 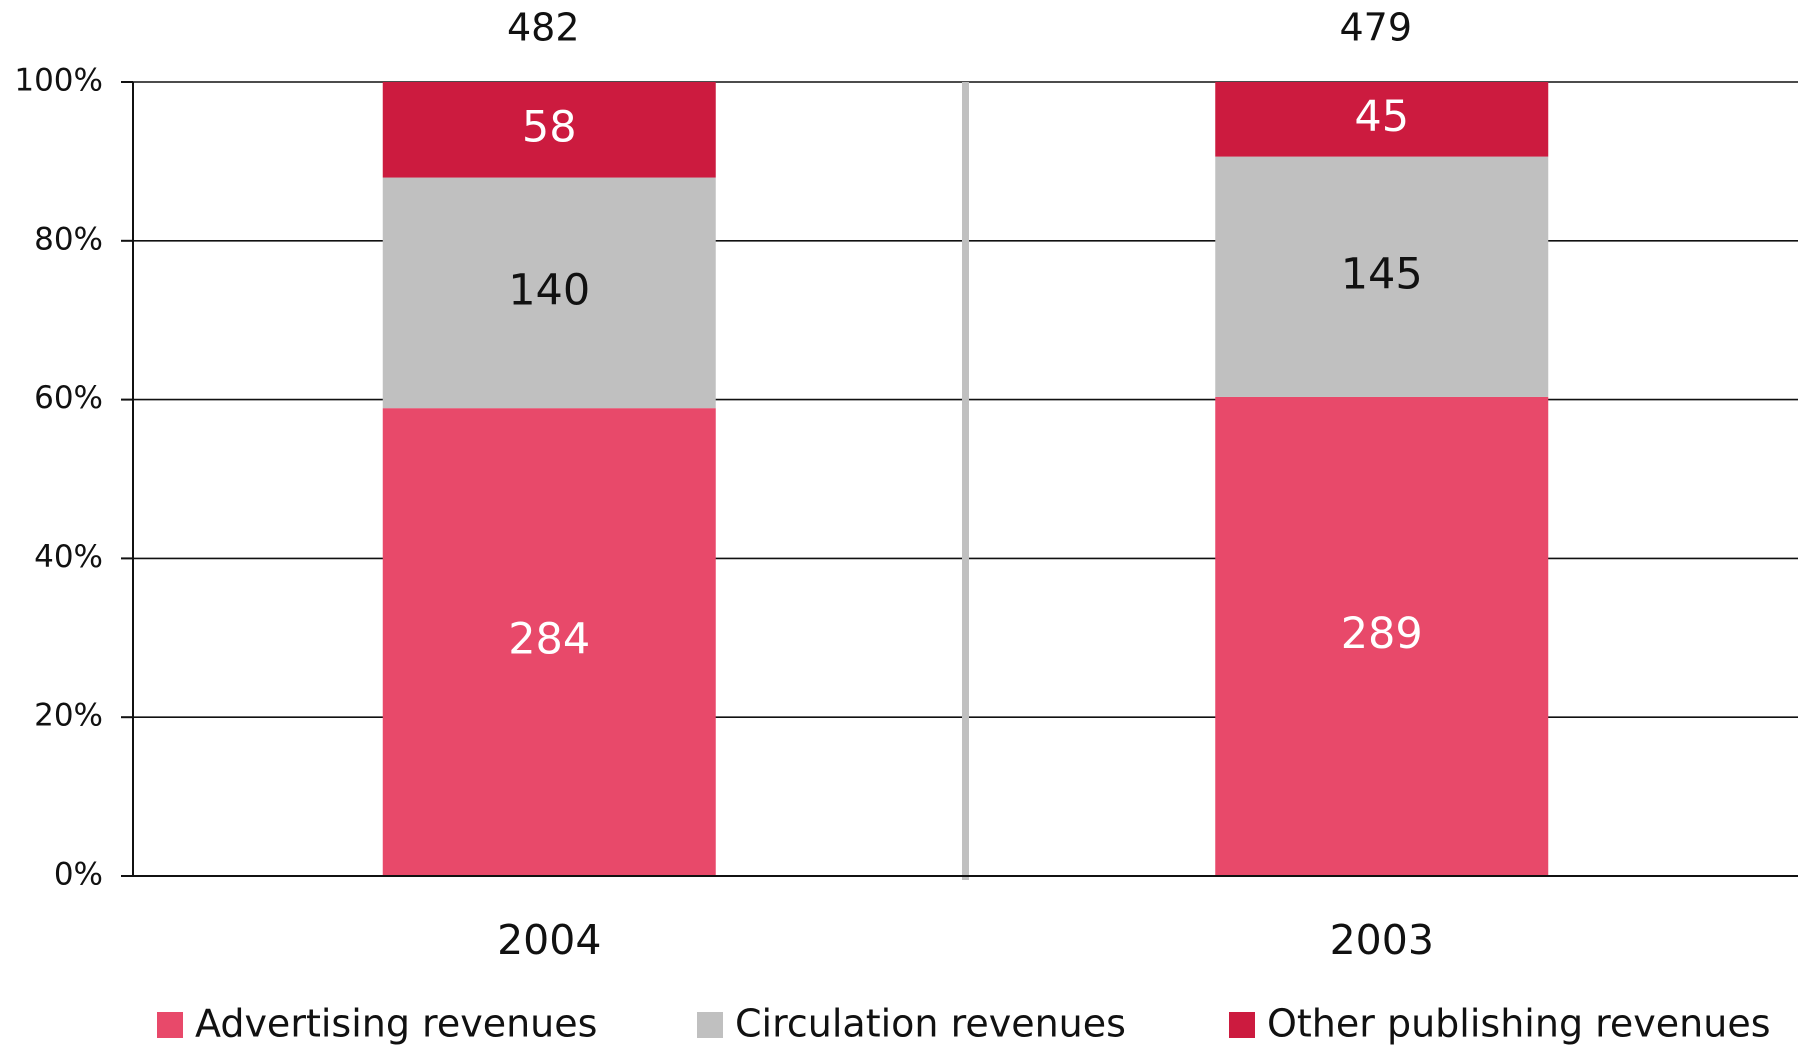 I want to click on y-tick-label: 40%, so click(x=68, y=557).